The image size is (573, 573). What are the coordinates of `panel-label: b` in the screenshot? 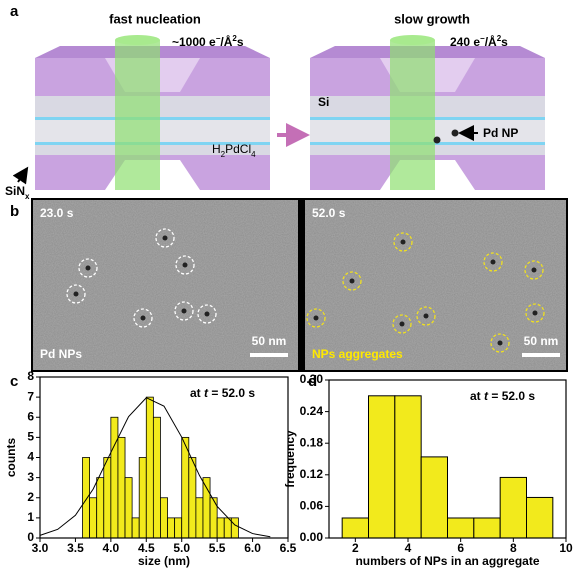 It's located at (14, 211).